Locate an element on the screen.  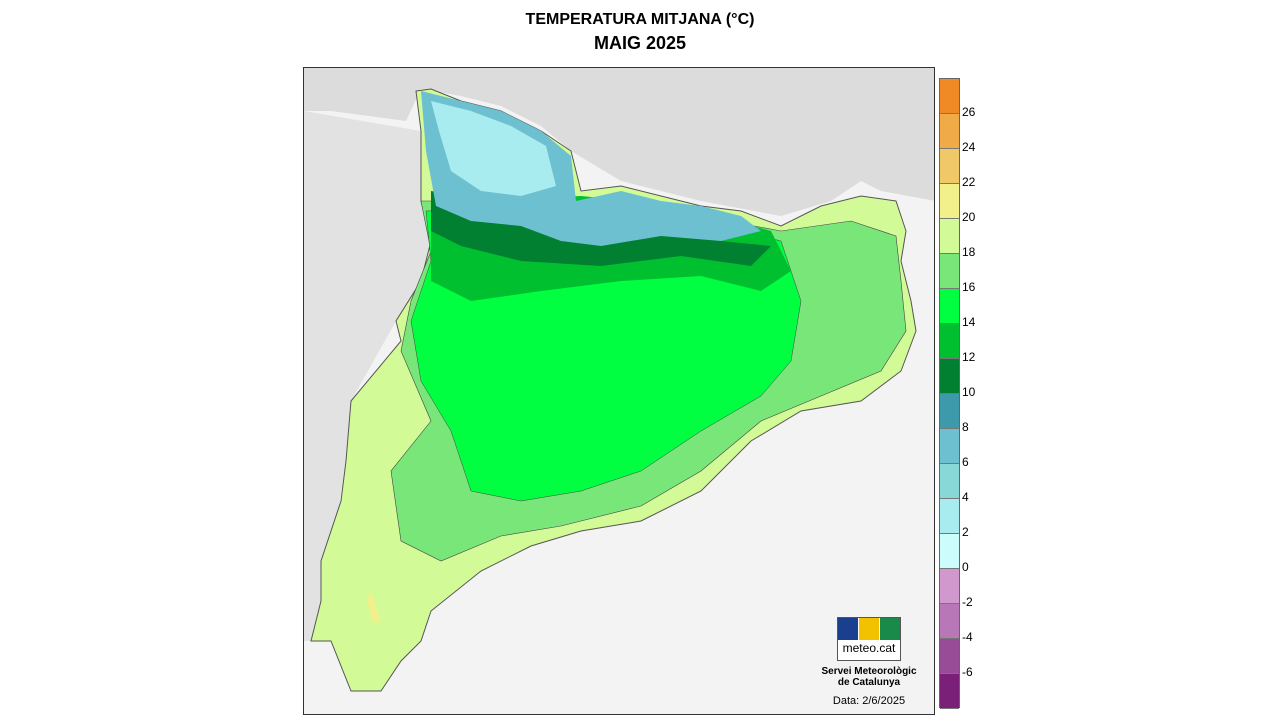
logo-sun-icon is located at coordinates (869, 629).